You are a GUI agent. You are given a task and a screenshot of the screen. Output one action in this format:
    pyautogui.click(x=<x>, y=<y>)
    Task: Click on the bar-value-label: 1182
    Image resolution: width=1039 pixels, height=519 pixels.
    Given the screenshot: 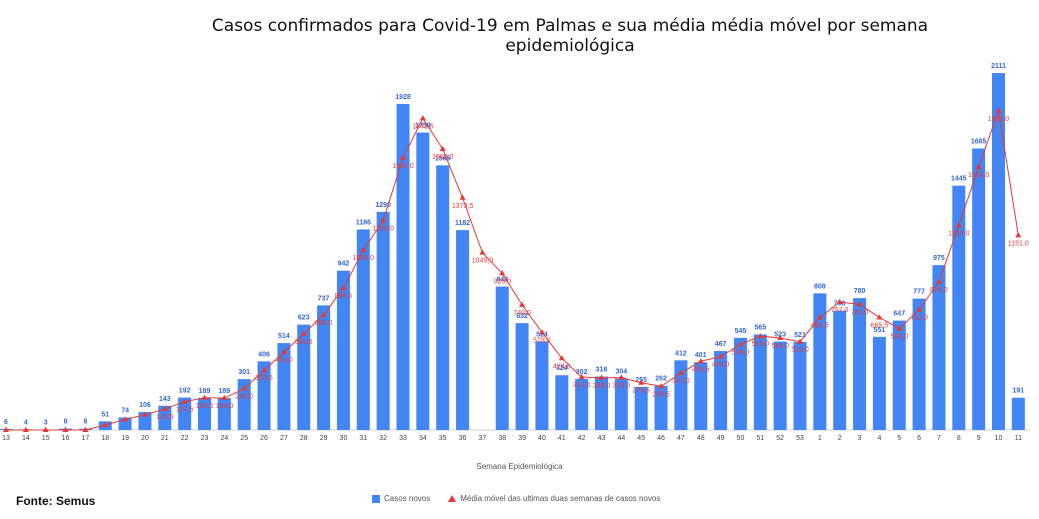 What is the action you would take?
    pyautogui.click(x=462, y=223)
    